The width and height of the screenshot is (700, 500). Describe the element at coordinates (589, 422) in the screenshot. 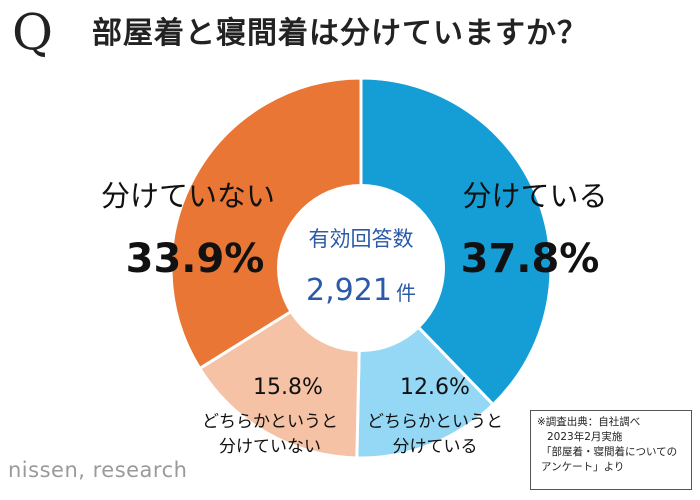

I see `footnote-line: ※調査出典：自社調べ` at that location.